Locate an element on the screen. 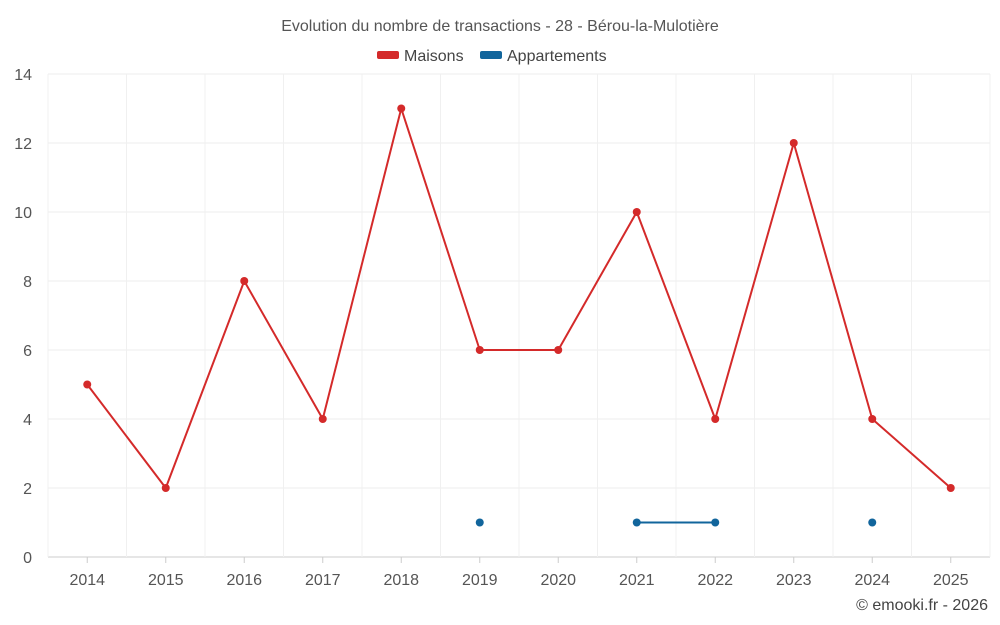  x-tick-label: 2022 is located at coordinates (715, 580).